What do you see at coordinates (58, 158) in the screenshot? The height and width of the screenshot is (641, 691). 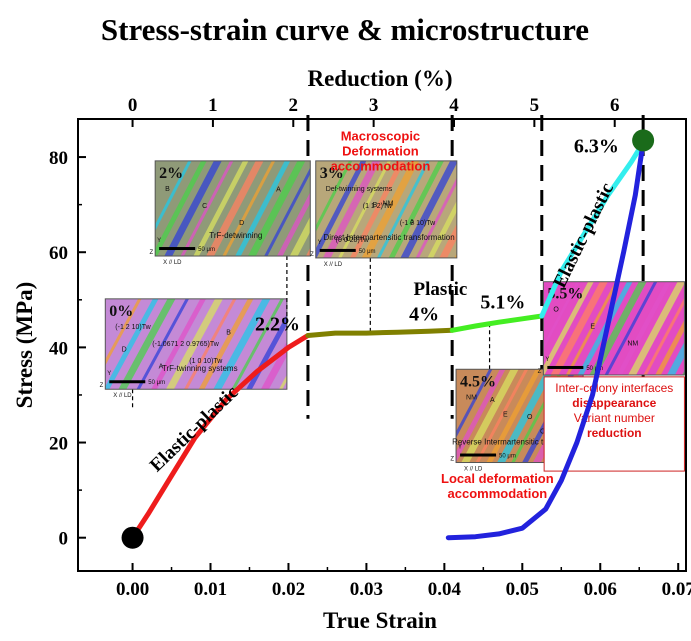 I see `y-tick-label: 80` at bounding box center [58, 158].